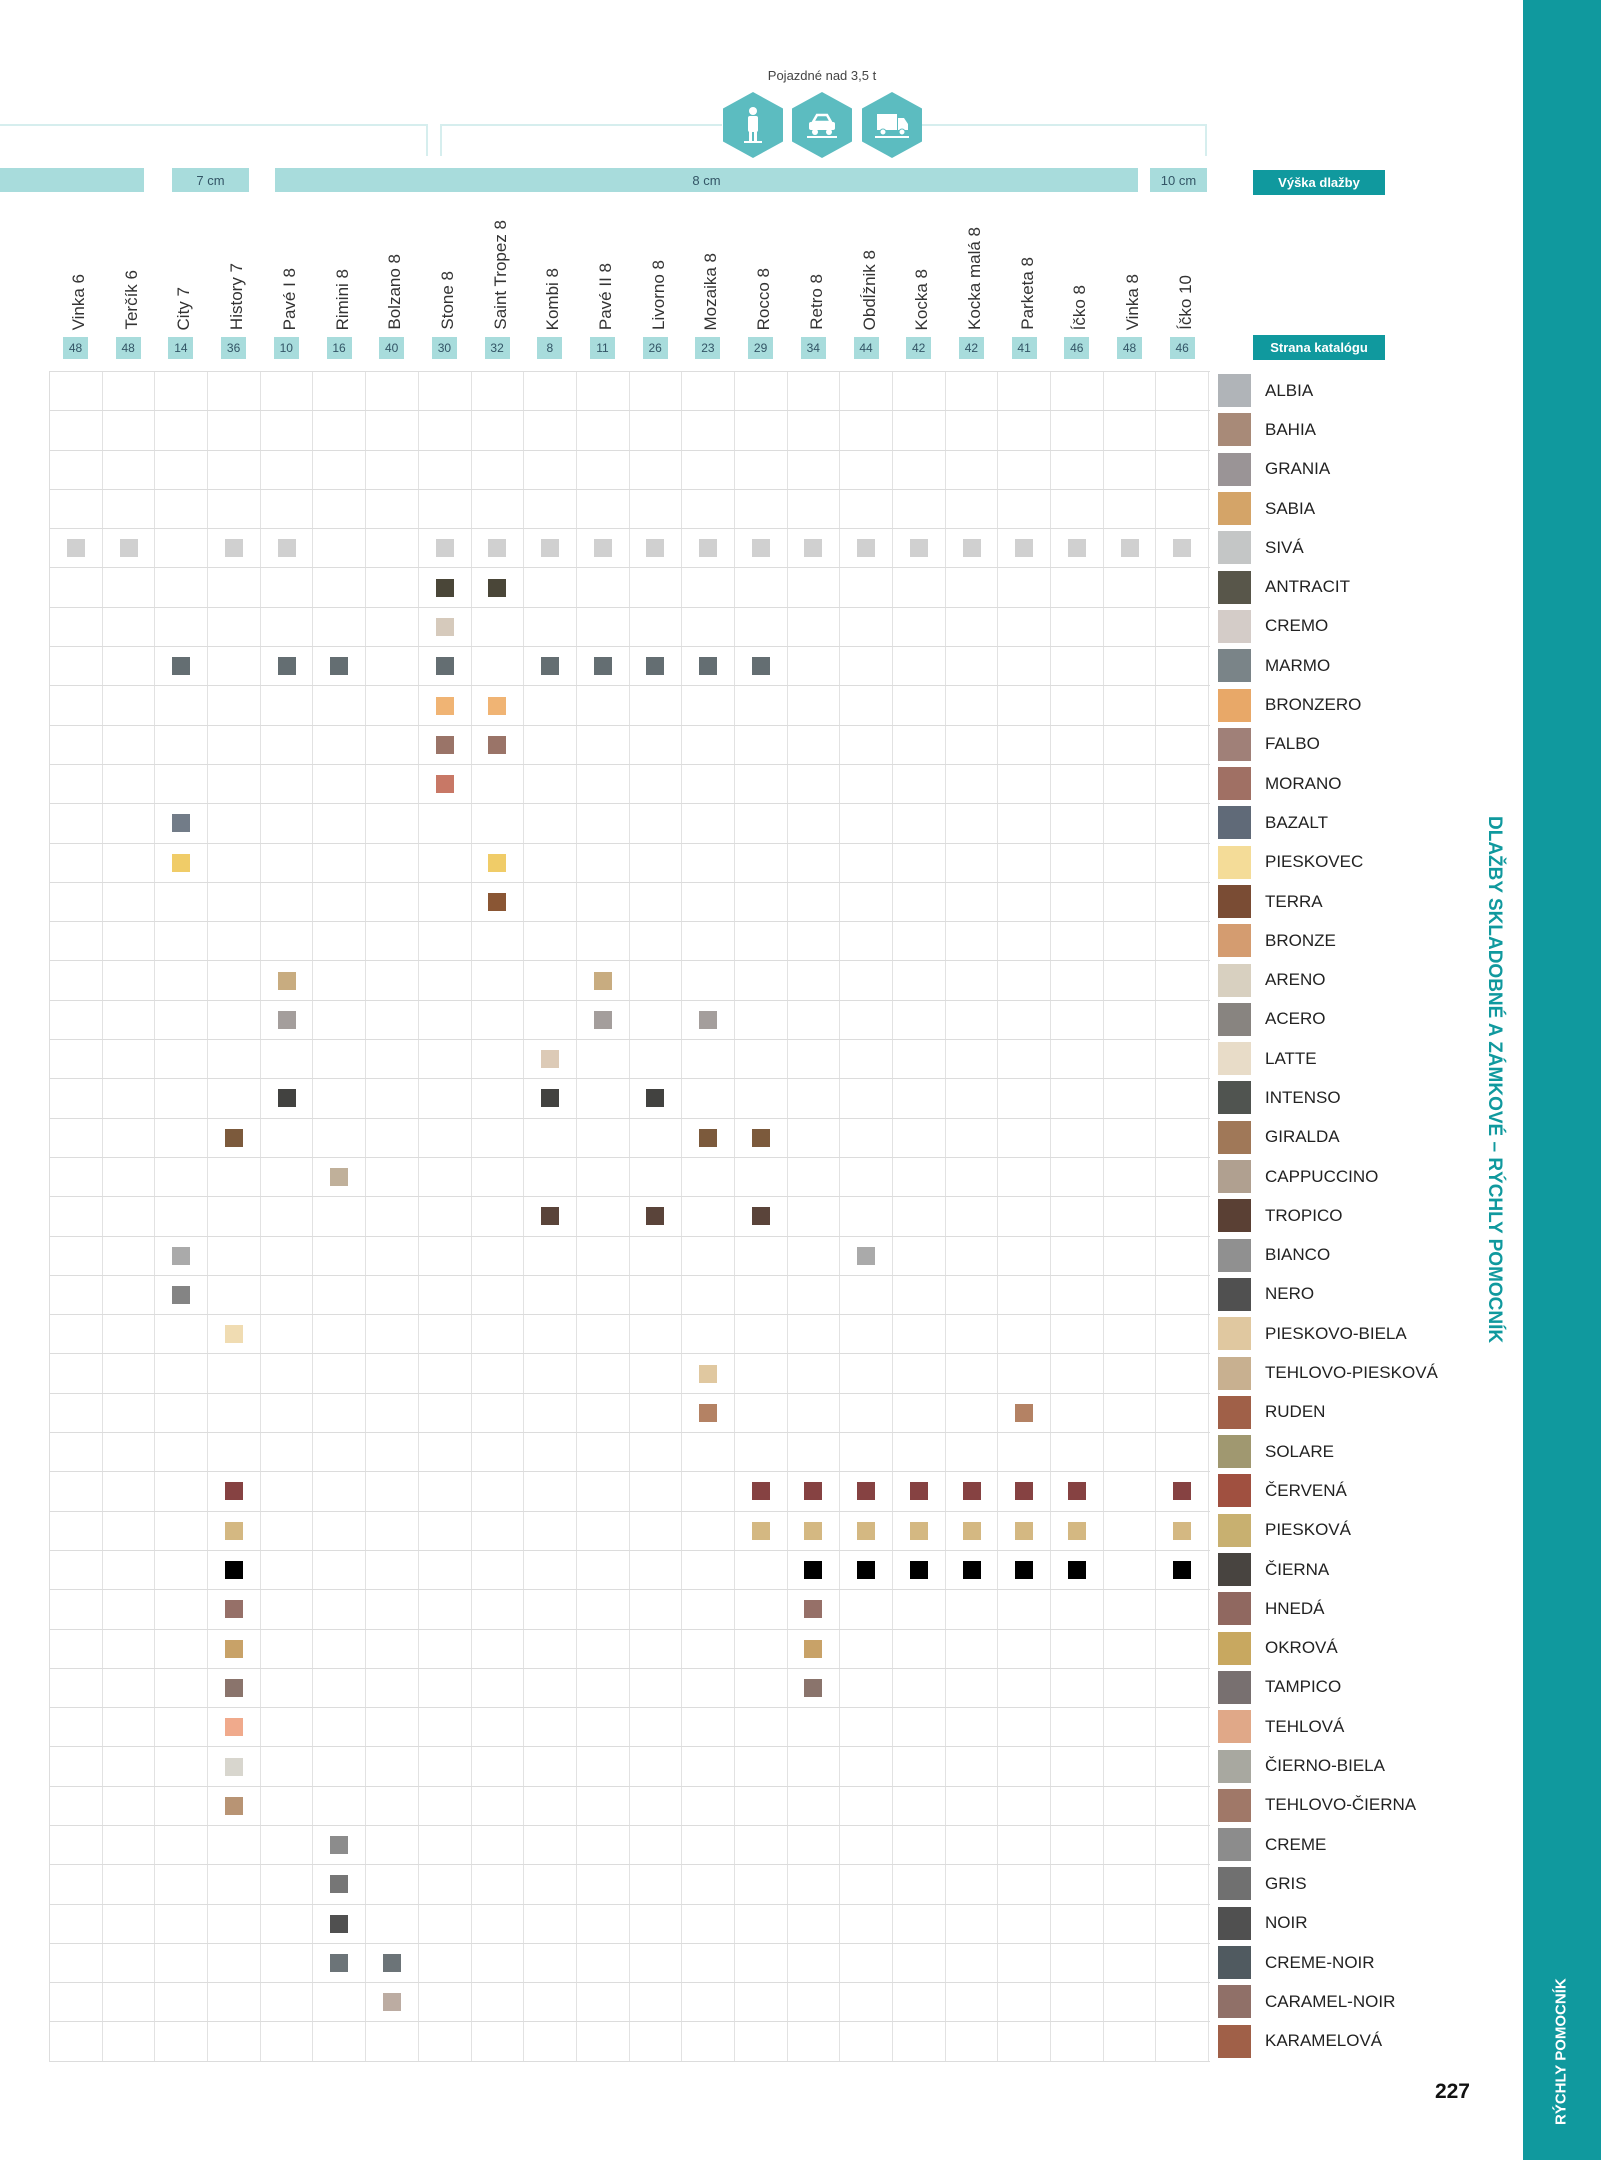 This screenshot has width=1601, height=2160. I want to click on catalog-page-badge: 23, so click(708, 348).